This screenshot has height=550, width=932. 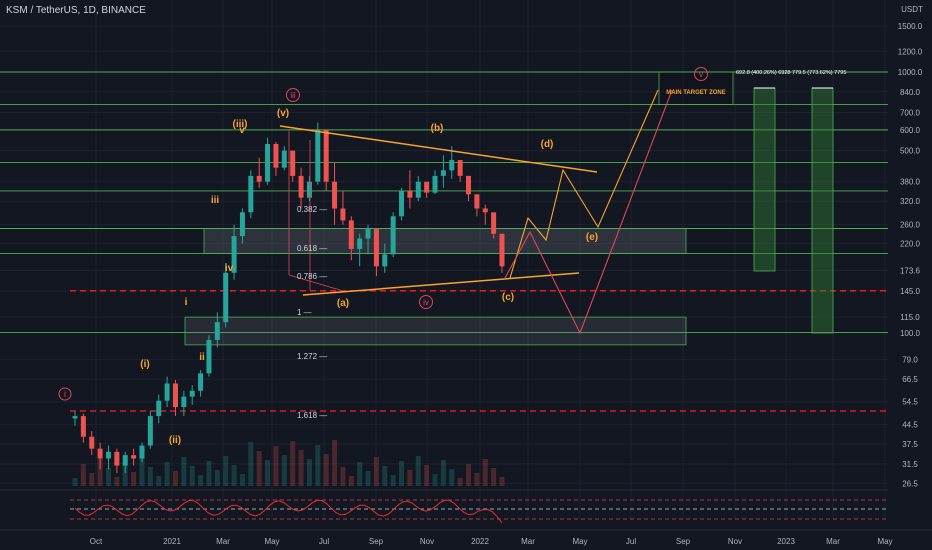 I want to click on currency-label: USDT, so click(x=912, y=9).